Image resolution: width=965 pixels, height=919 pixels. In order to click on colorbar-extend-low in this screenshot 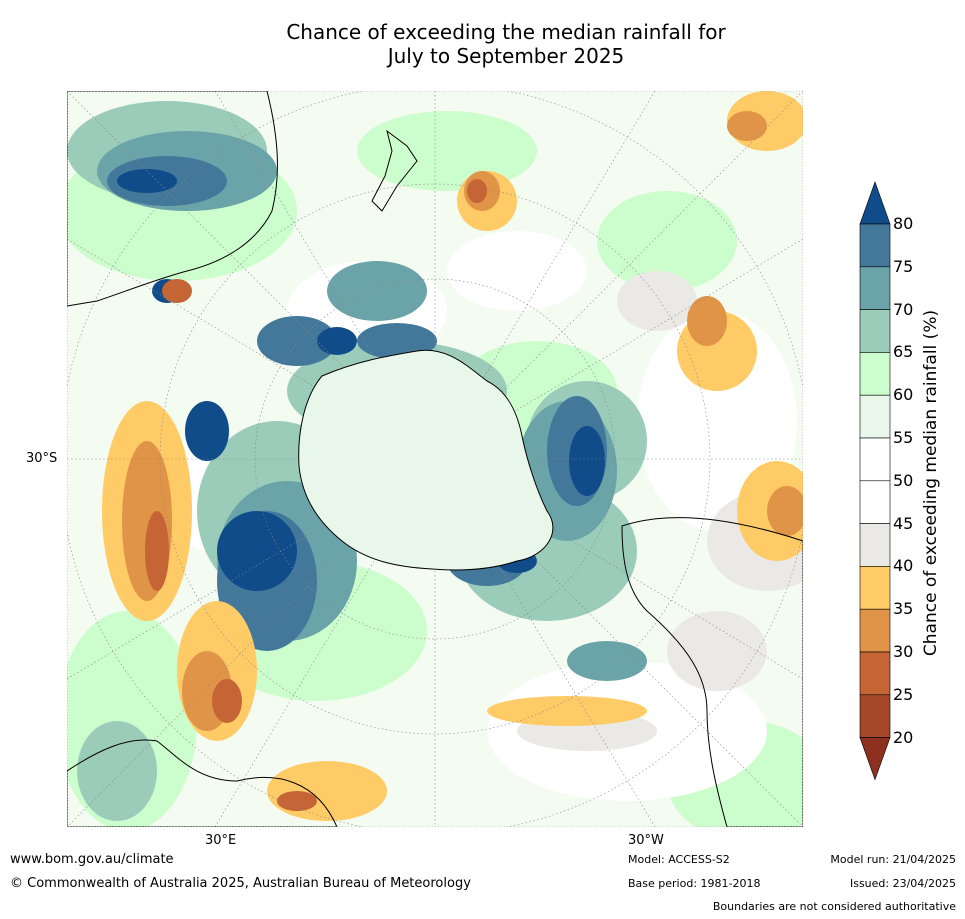, I will do `click(875, 759)`.